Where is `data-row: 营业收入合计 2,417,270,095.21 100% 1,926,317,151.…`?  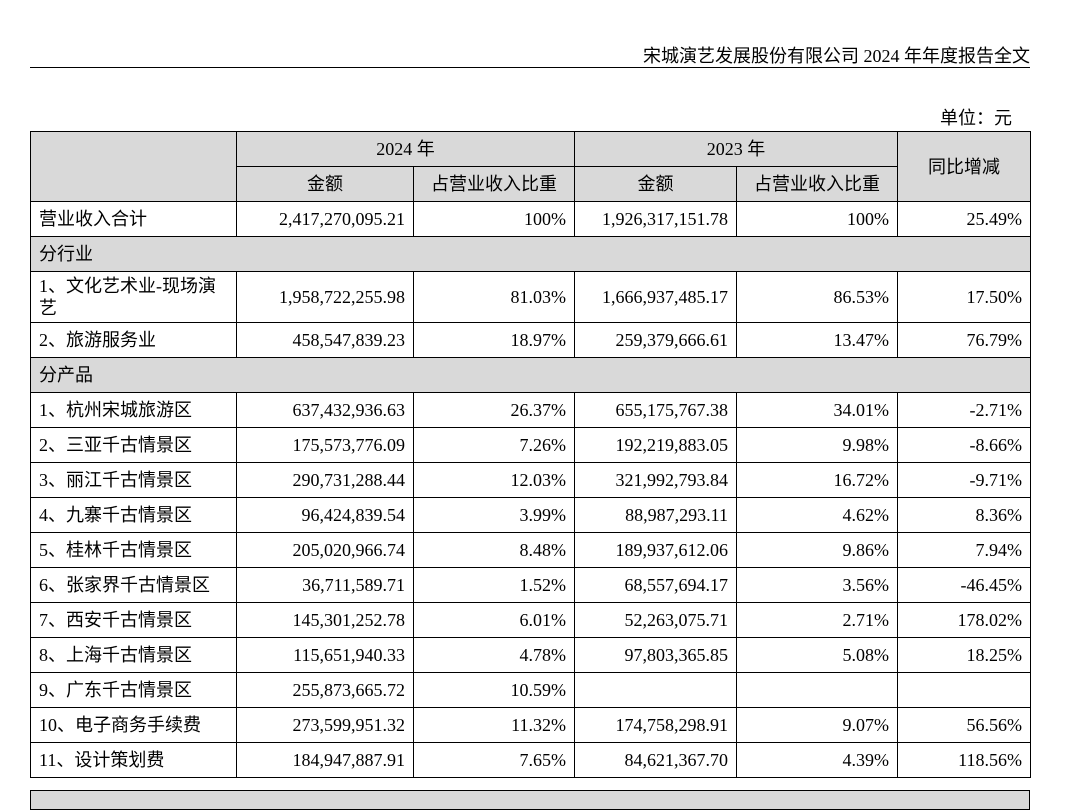 data-row: 营业收入合计 2,417,270,095.21 100% 1,926,317,151.… is located at coordinates (530, 219).